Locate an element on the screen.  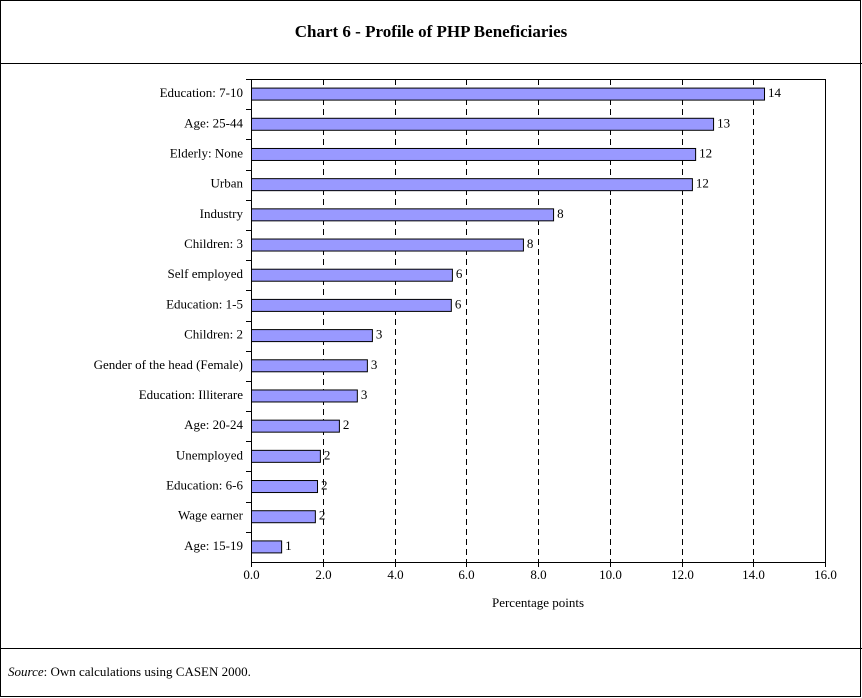
value-label: 1 is located at coordinates (288, 545).